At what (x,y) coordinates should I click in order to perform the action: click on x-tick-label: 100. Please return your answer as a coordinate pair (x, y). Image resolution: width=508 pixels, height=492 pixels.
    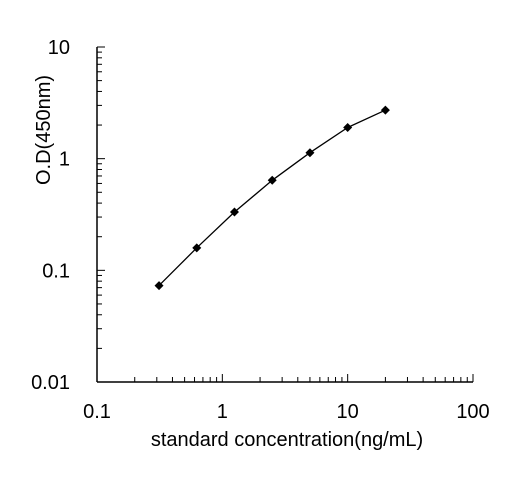
    Looking at the image, I should click on (472, 412).